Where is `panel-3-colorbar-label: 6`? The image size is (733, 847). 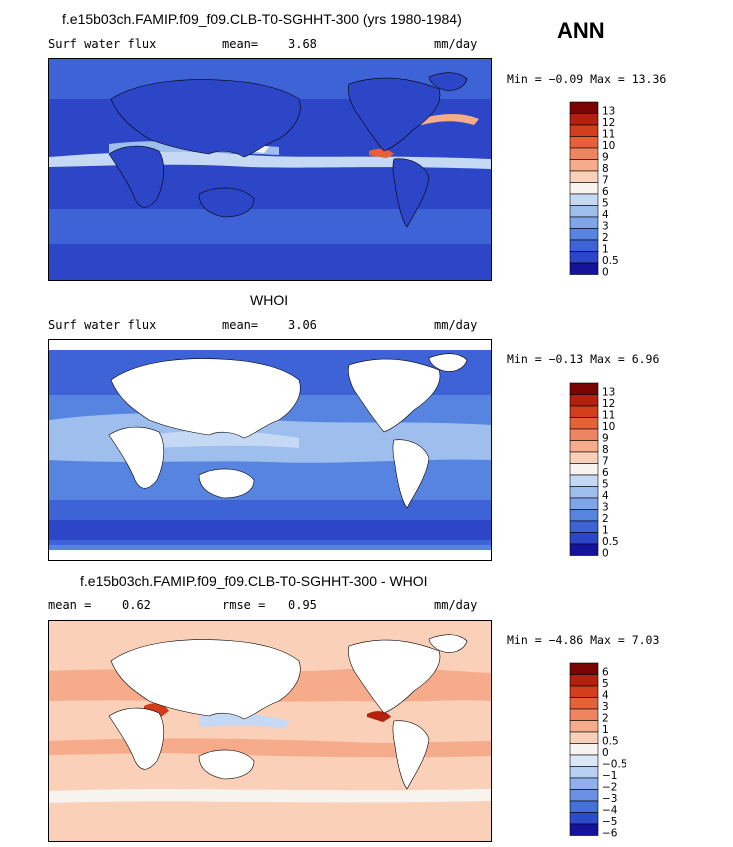 panel-3-colorbar-label: 6 is located at coordinates (605, 673).